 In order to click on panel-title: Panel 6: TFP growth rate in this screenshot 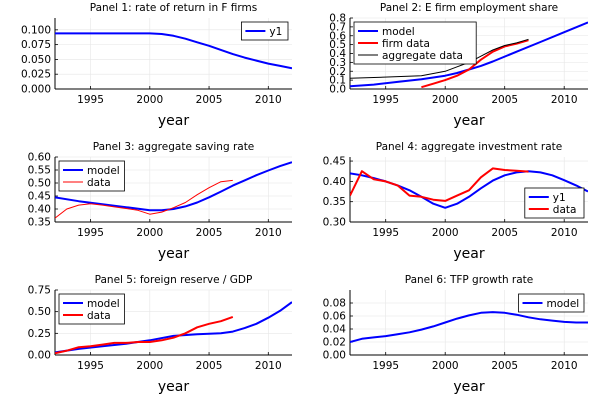, I will do `click(469, 280)`.